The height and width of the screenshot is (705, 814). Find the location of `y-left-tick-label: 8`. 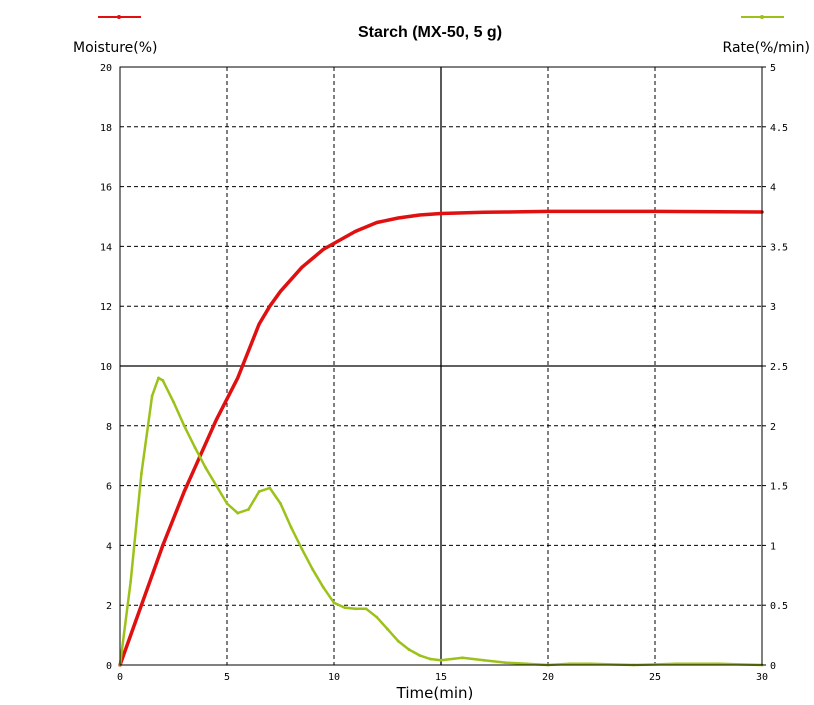

y-left-tick-label: 8 is located at coordinates (109, 427).